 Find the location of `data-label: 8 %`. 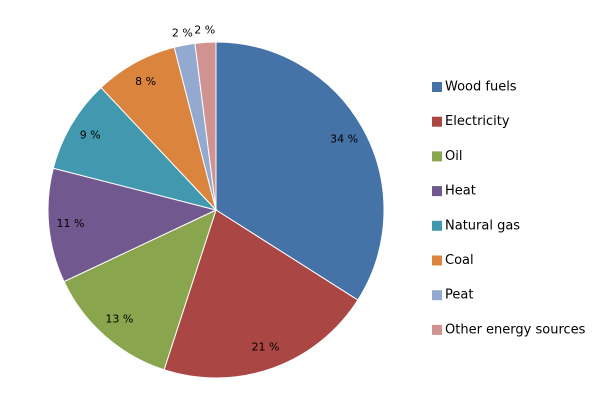

data-label: 8 % is located at coordinates (145, 81).